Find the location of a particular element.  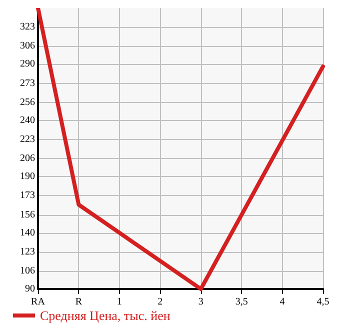

y-tick-label: 190 is located at coordinates (27, 176).